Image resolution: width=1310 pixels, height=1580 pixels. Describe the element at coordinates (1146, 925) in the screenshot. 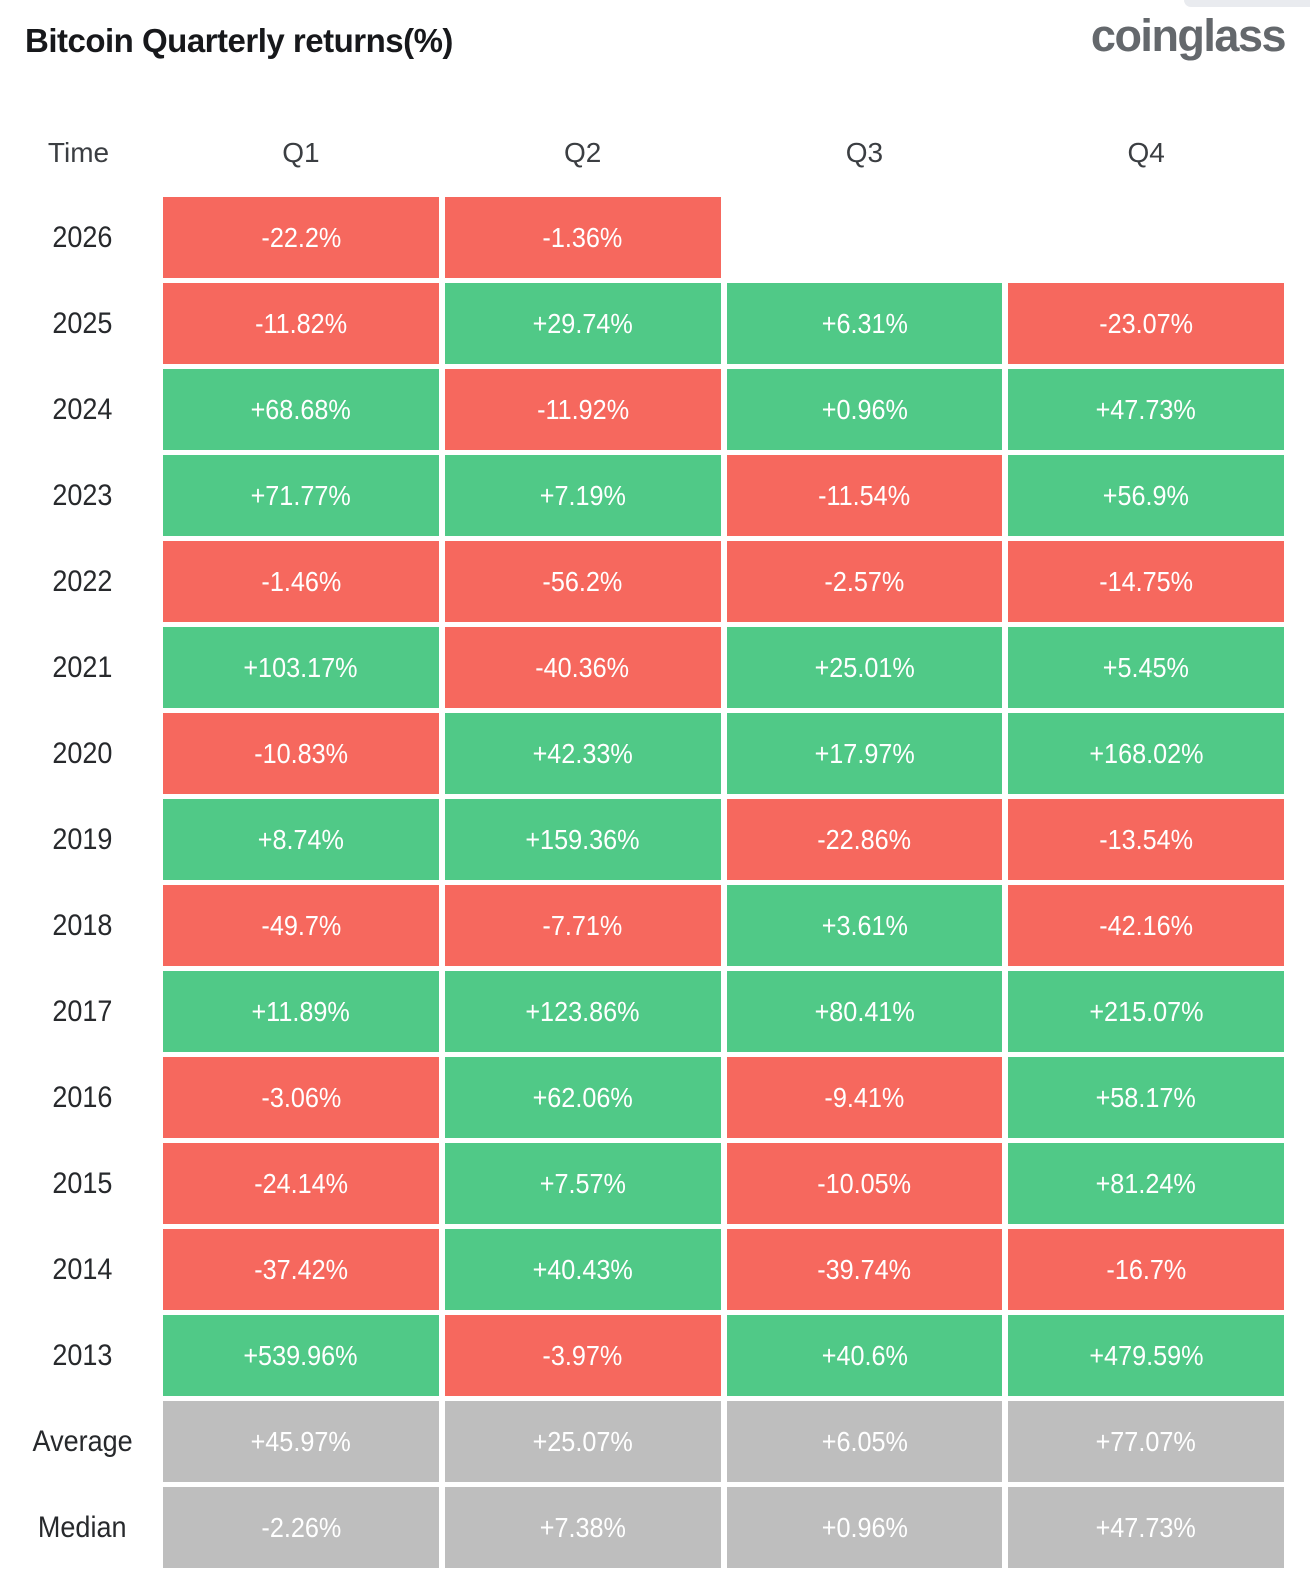

I see `cell-2018-q4: -42.16%` at that location.